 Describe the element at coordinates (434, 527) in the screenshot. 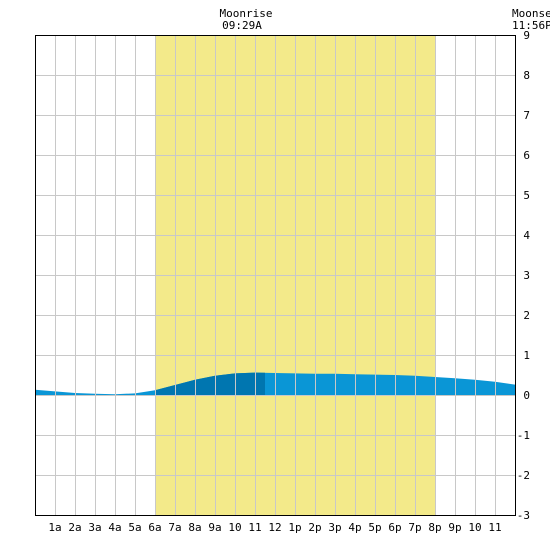

I see `x-tick-label: 8p` at that location.